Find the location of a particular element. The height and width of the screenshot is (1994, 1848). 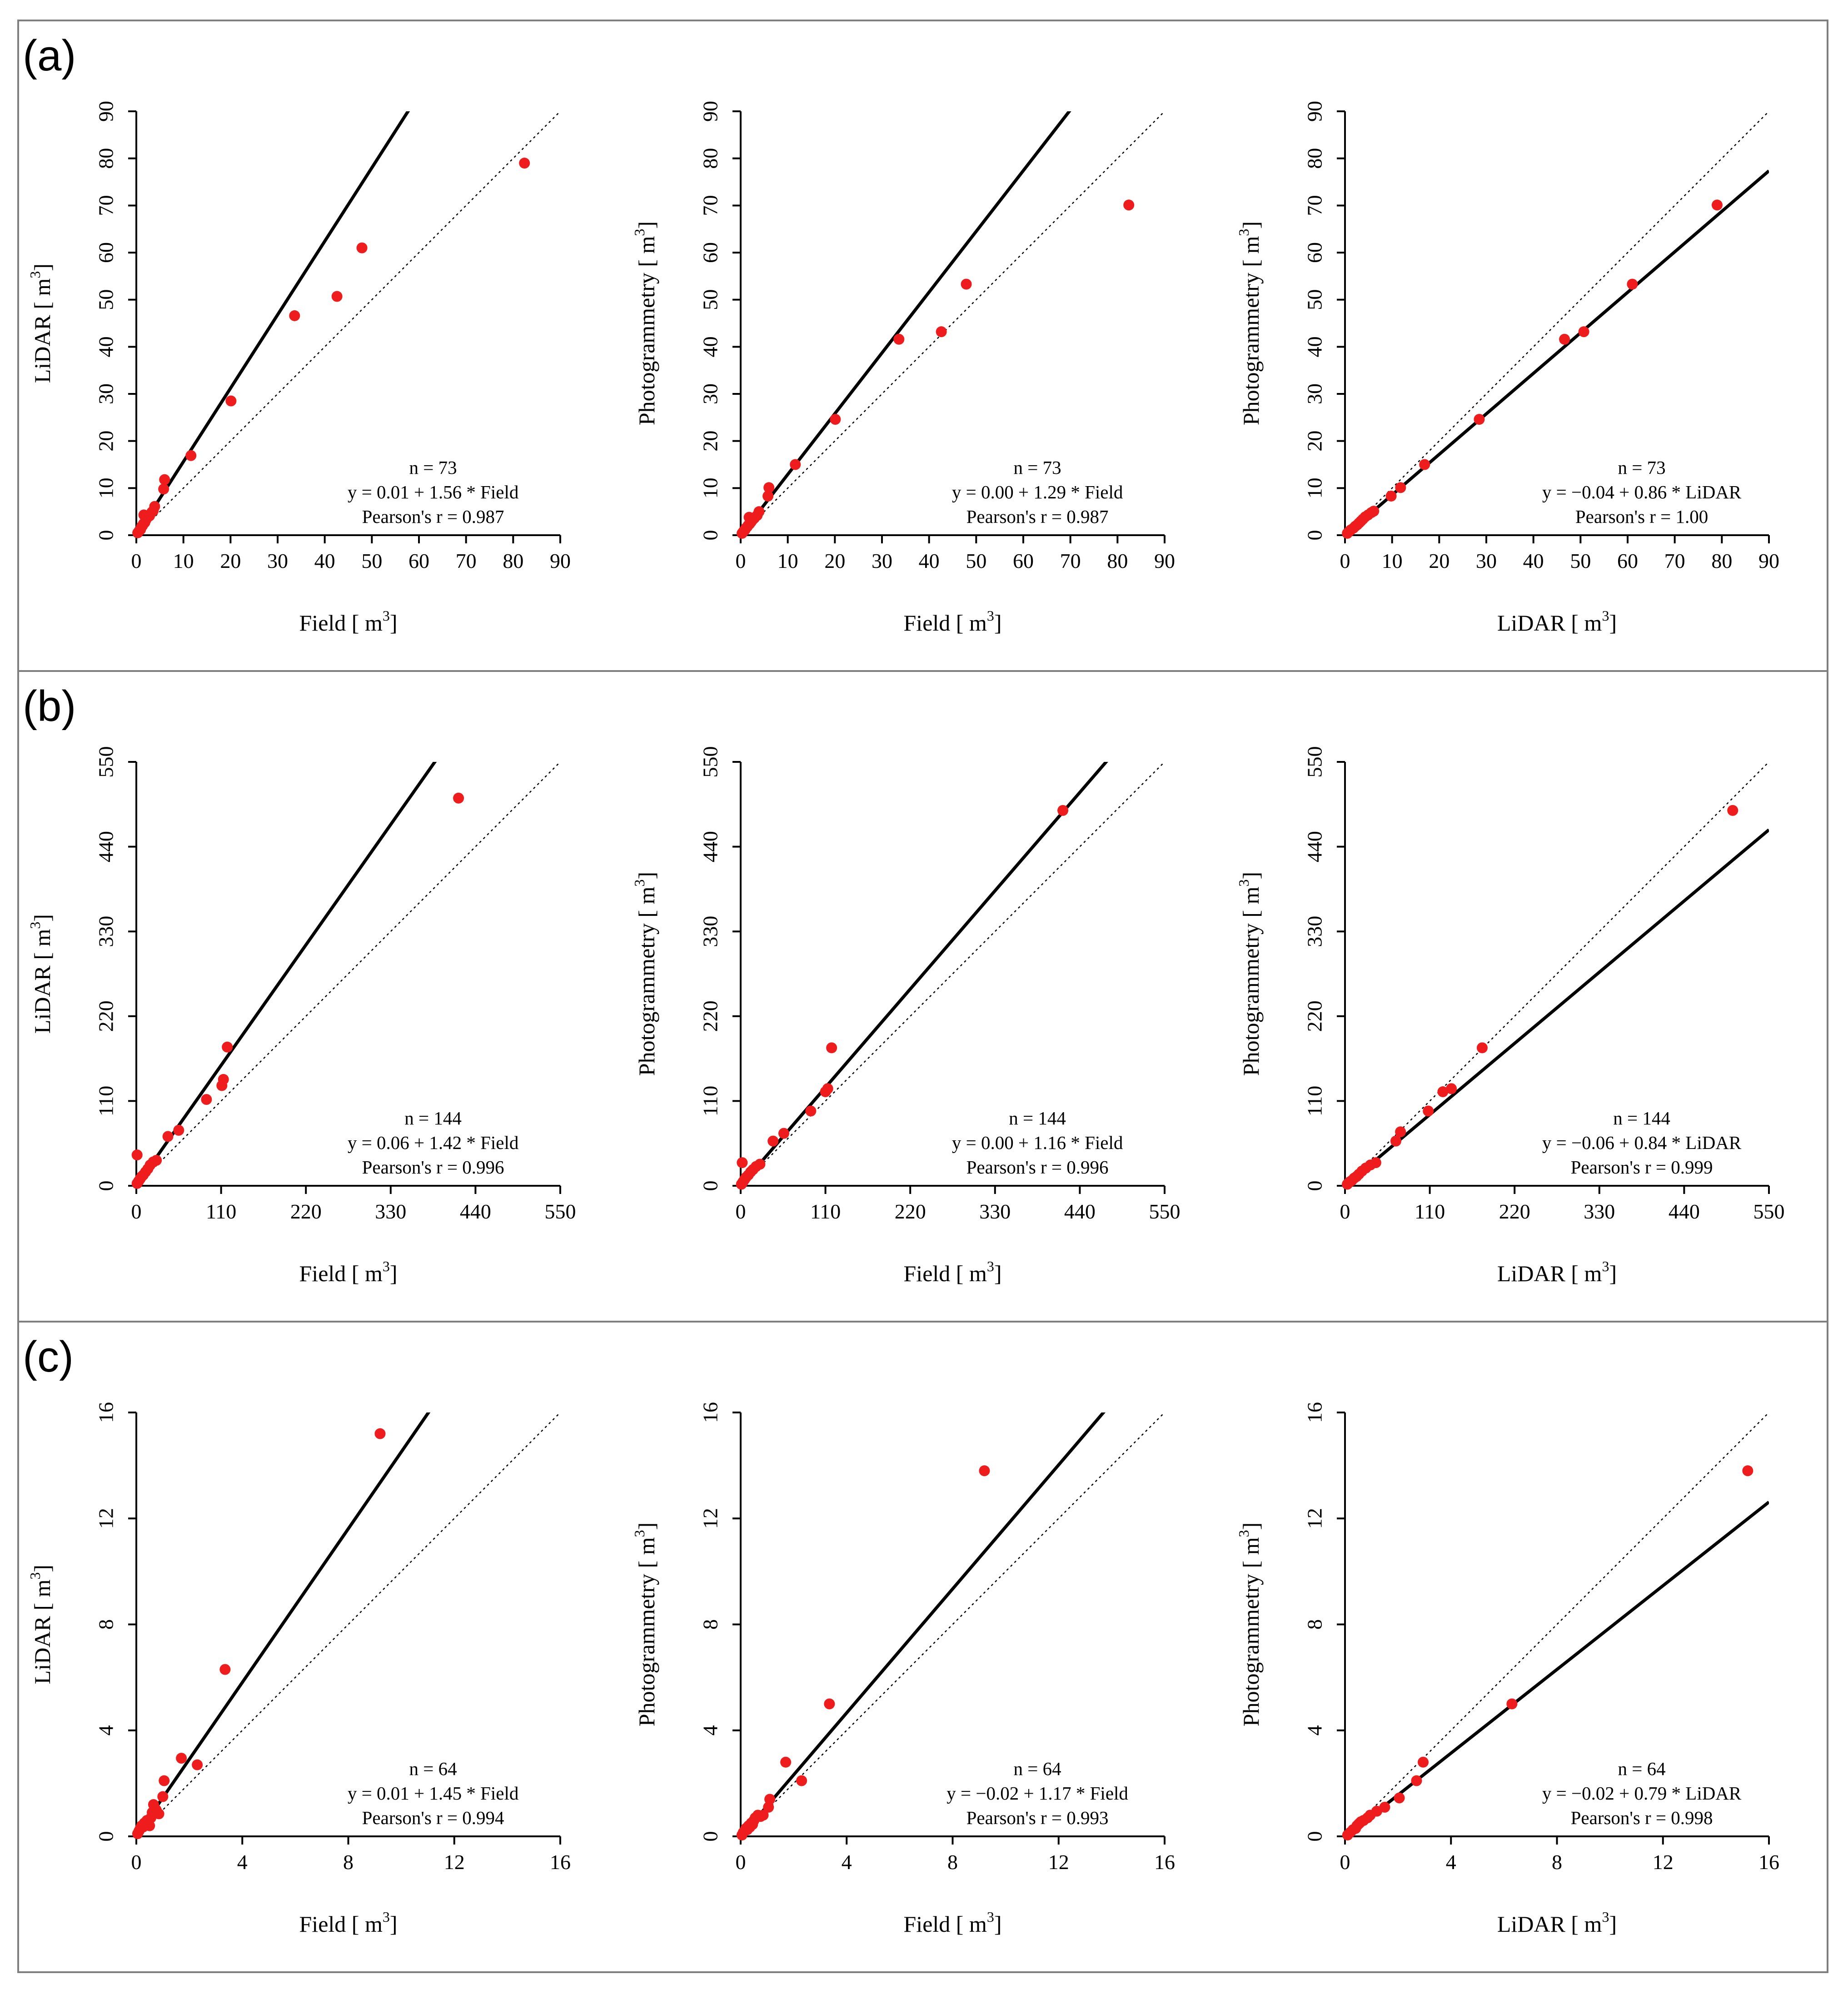

x-tick-label: 110 is located at coordinates (221, 1211).